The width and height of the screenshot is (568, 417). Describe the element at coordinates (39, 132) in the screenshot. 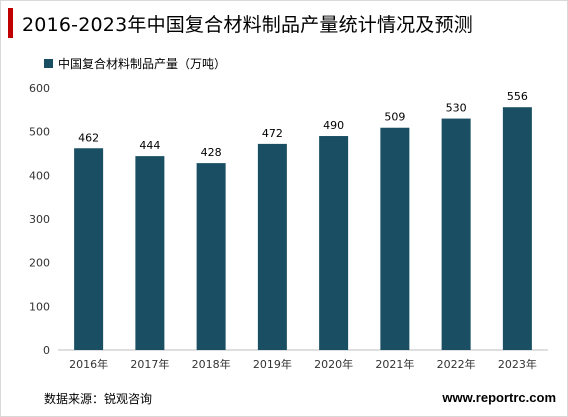

I see `y-tick-label: 500` at that location.